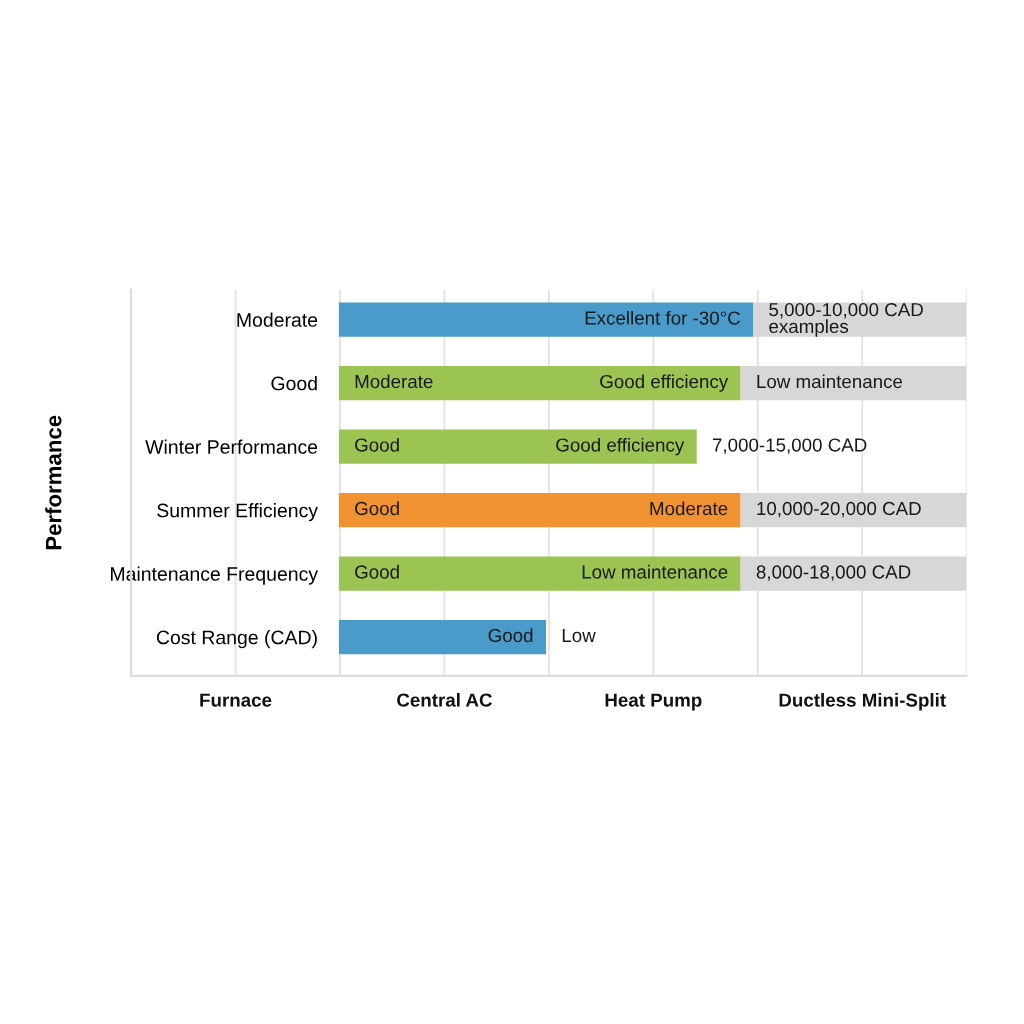 The width and height of the screenshot is (1024, 1024). Describe the element at coordinates (839, 509) in the screenshot. I see `annotation: 10,000-20,000 CAD` at that location.